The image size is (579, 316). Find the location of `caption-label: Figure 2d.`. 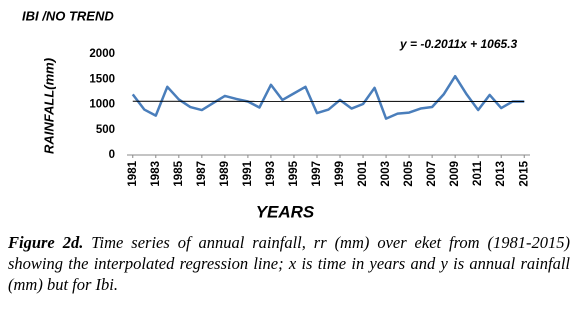

caption-label: Figure 2d. is located at coordinates (46, 242).